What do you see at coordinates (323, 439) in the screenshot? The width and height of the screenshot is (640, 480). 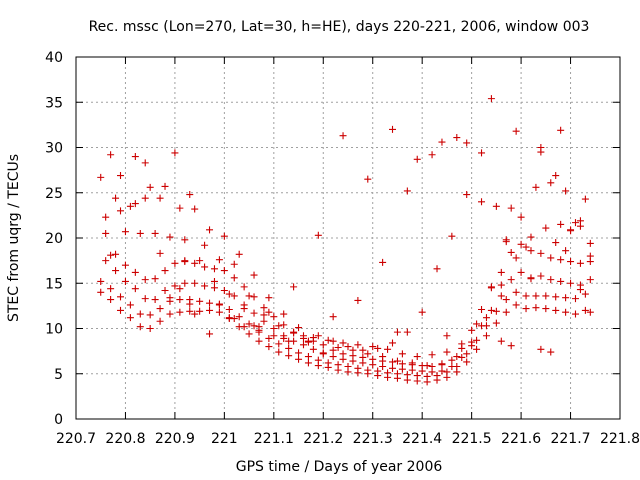 I see `x-tick-label: 221.2` at bounding box center [323, 439].